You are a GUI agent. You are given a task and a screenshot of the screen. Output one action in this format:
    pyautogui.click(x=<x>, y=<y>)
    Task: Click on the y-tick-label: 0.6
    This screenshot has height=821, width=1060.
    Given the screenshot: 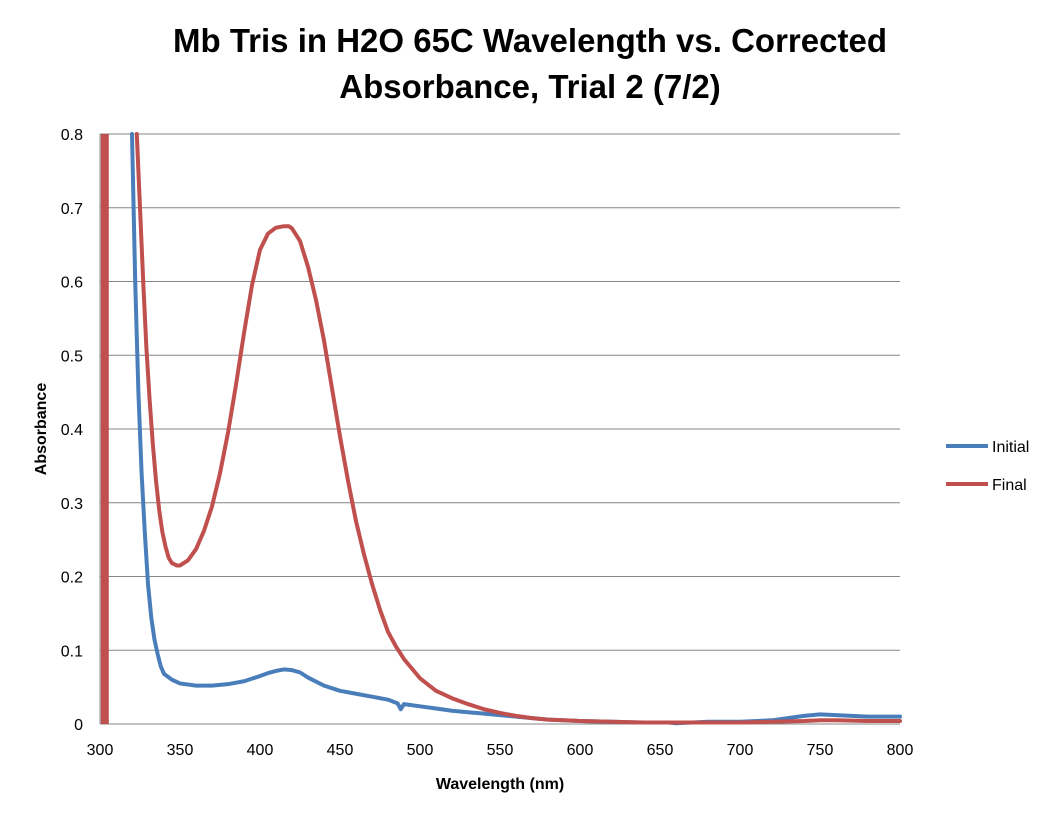 What is the action you would take?
    pyautogui.click(x=72, y=283)
    